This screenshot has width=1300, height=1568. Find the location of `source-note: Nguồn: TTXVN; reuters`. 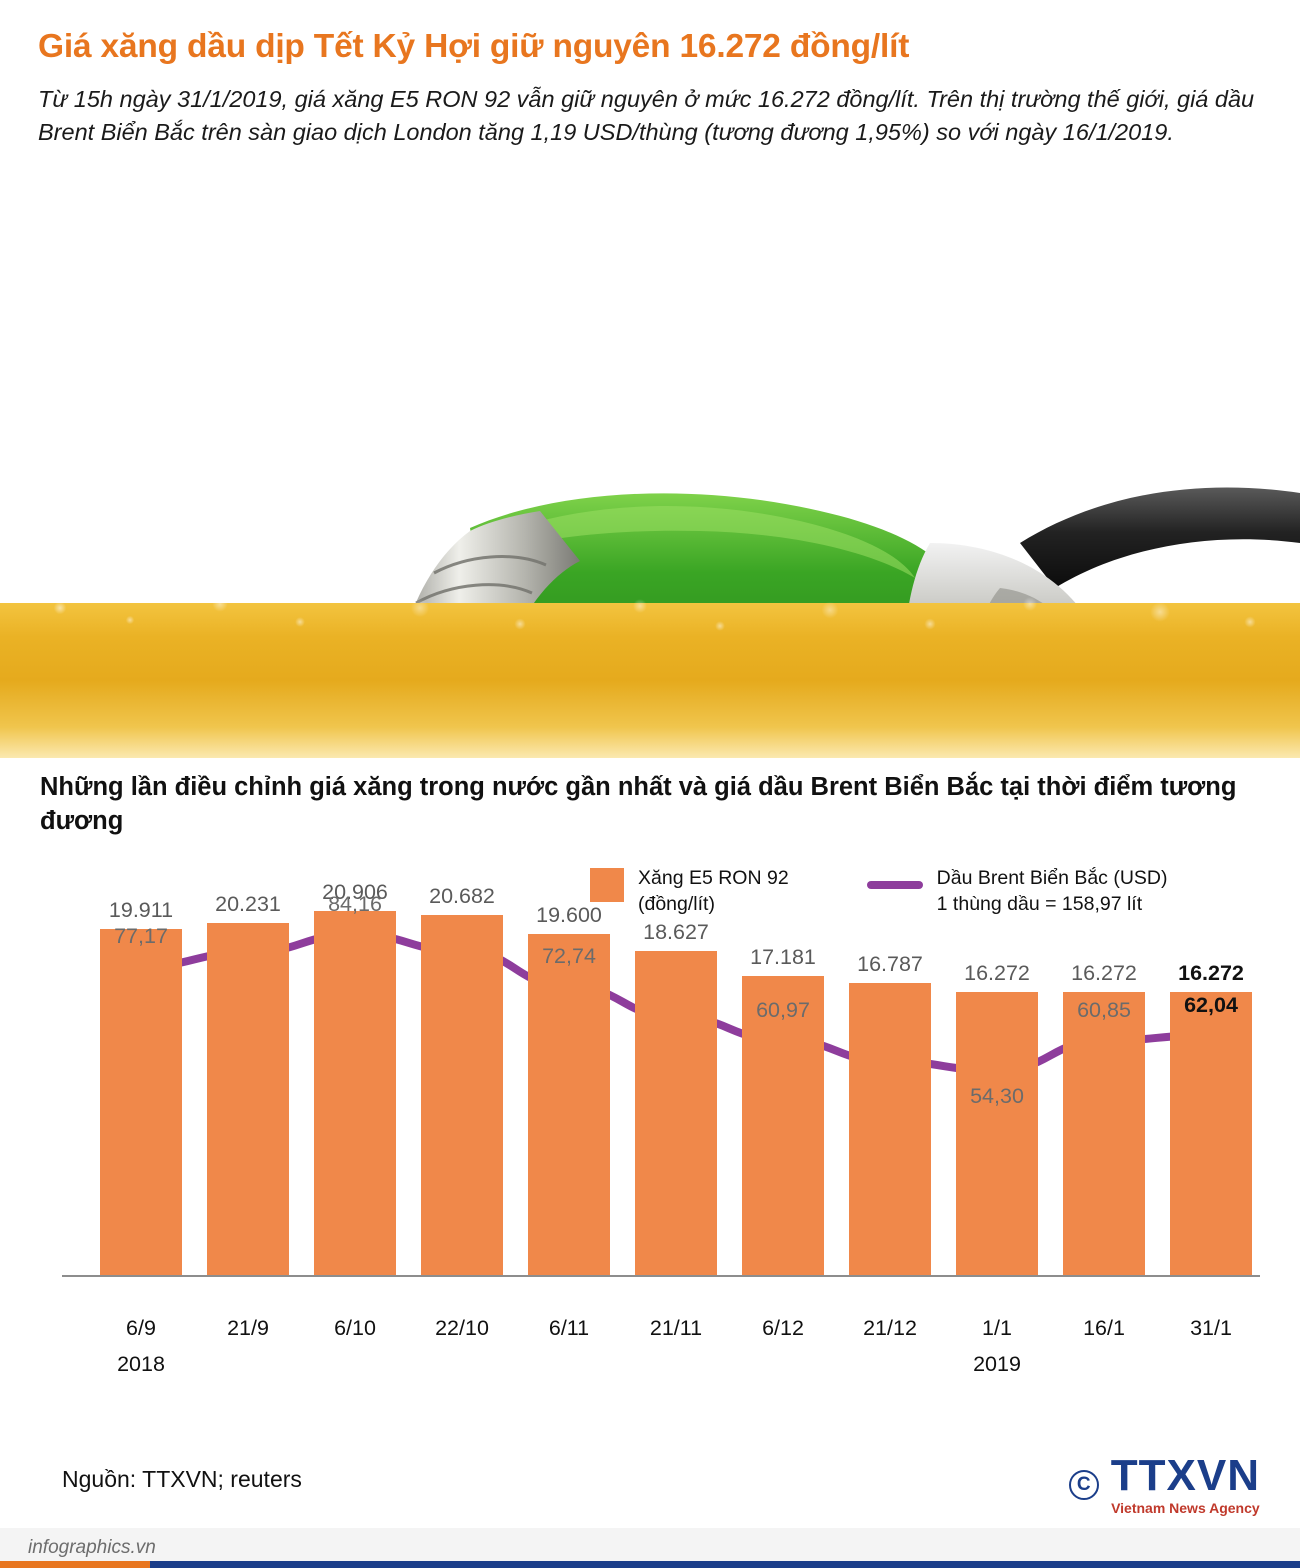

source-note: Nguồn: TTXVN; reuters is located at coordinates (182, 1479).